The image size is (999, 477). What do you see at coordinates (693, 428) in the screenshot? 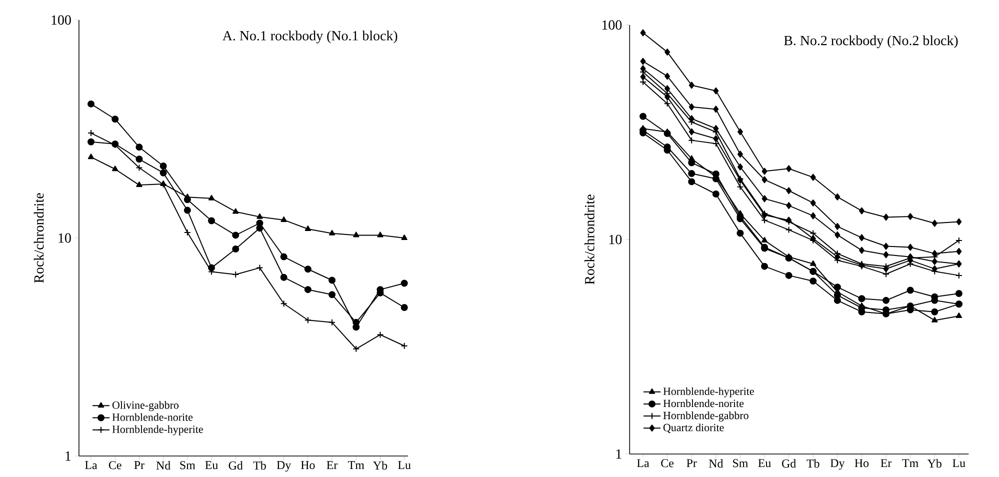
I see `legend-label: Quartz diorite` at bounding box center [693, 428].